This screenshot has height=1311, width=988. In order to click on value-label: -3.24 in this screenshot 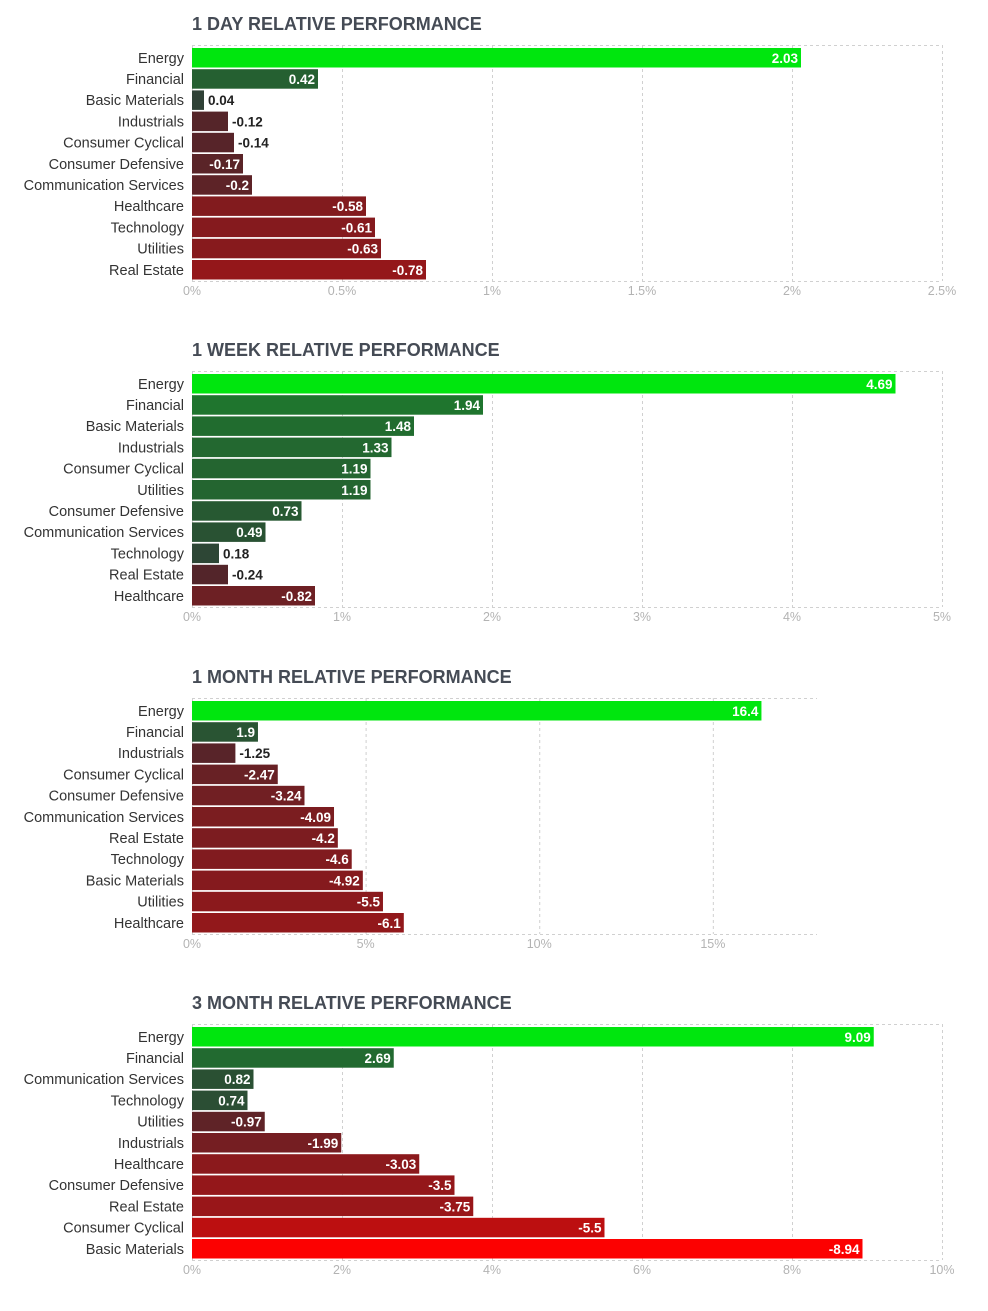, I will do `click(286, 796)`.